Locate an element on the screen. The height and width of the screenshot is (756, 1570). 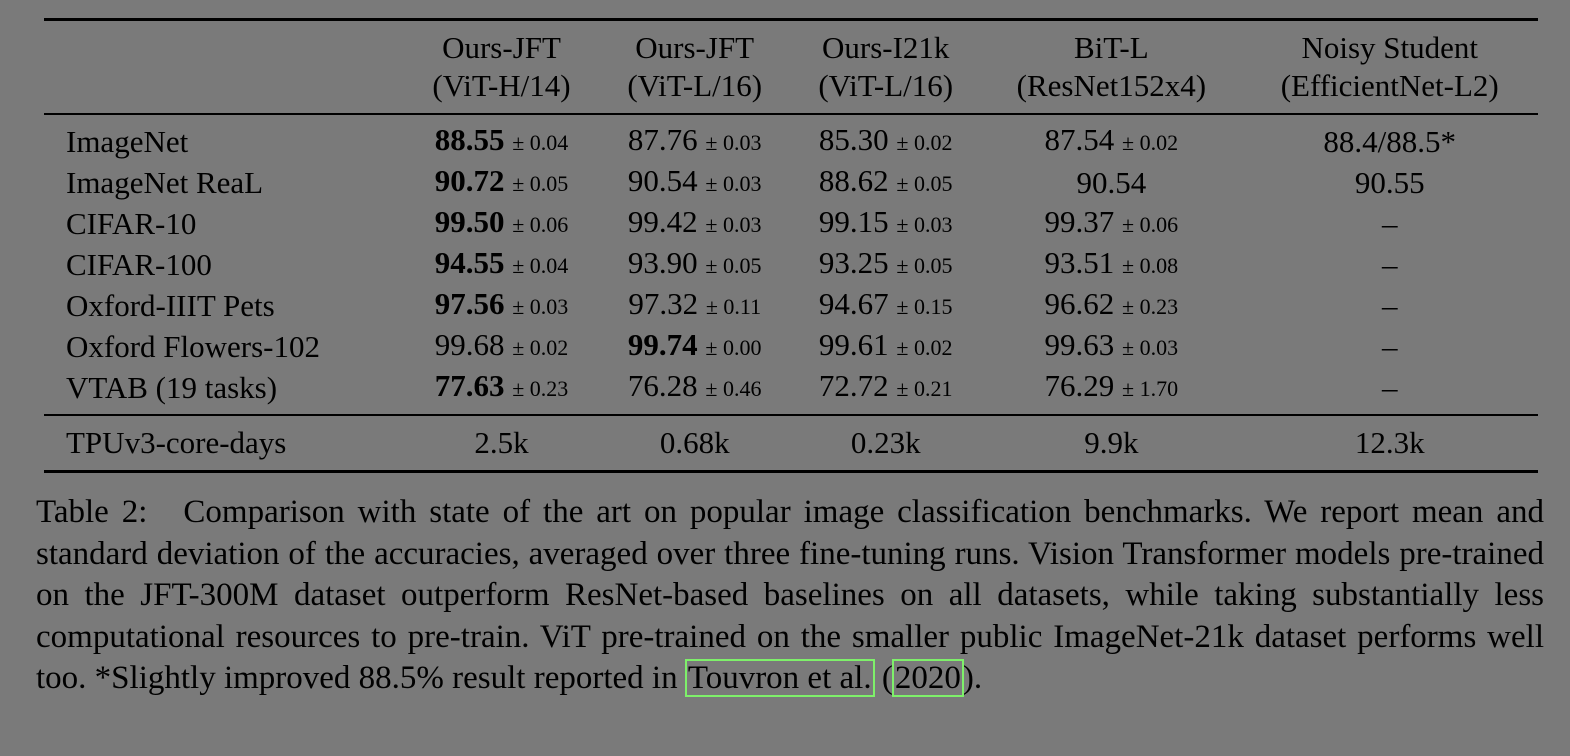
column-header: Ours-I21k (ViT-L/16) is located at coordinates (885, 67).